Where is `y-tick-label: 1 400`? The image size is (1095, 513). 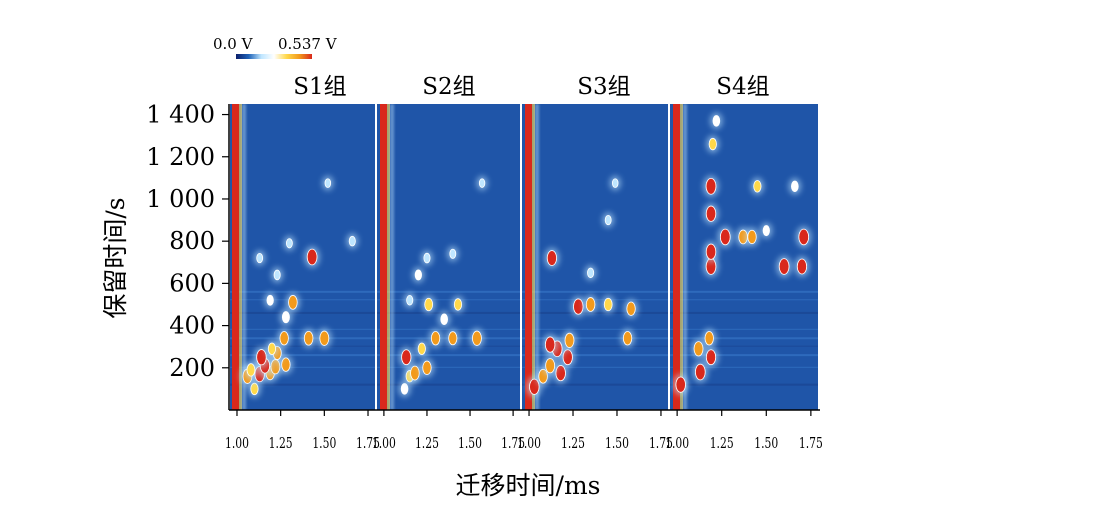
y-tick-label: 1 400 is located at coordinates (180, 115).